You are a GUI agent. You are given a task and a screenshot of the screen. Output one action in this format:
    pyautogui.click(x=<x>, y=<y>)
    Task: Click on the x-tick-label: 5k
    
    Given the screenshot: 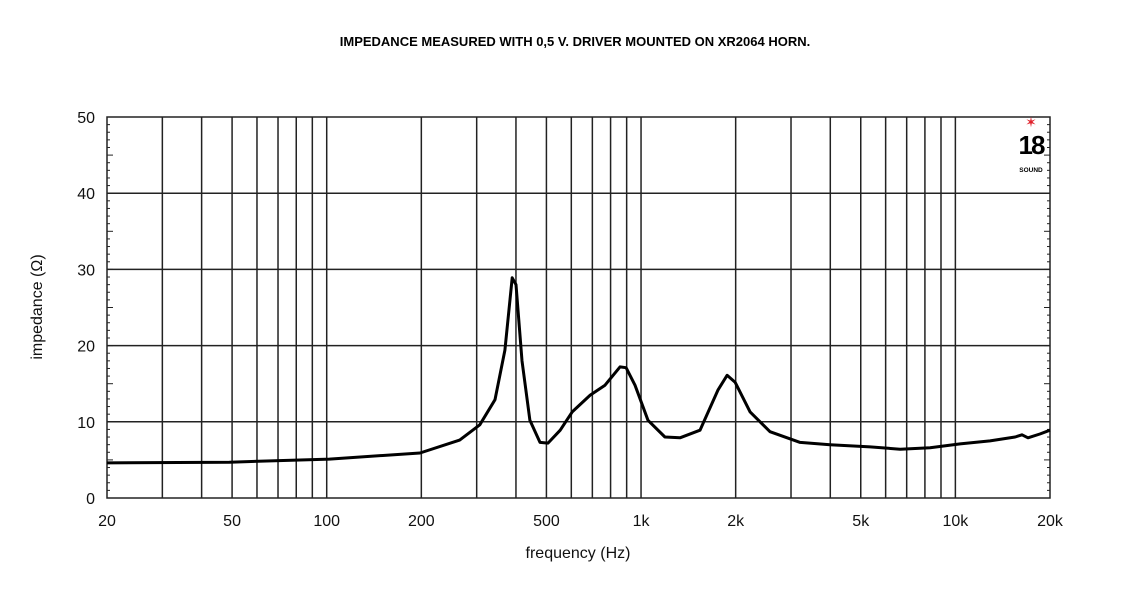 What is the action you would take?
    pyautogui.click(x=861, y=521)
    